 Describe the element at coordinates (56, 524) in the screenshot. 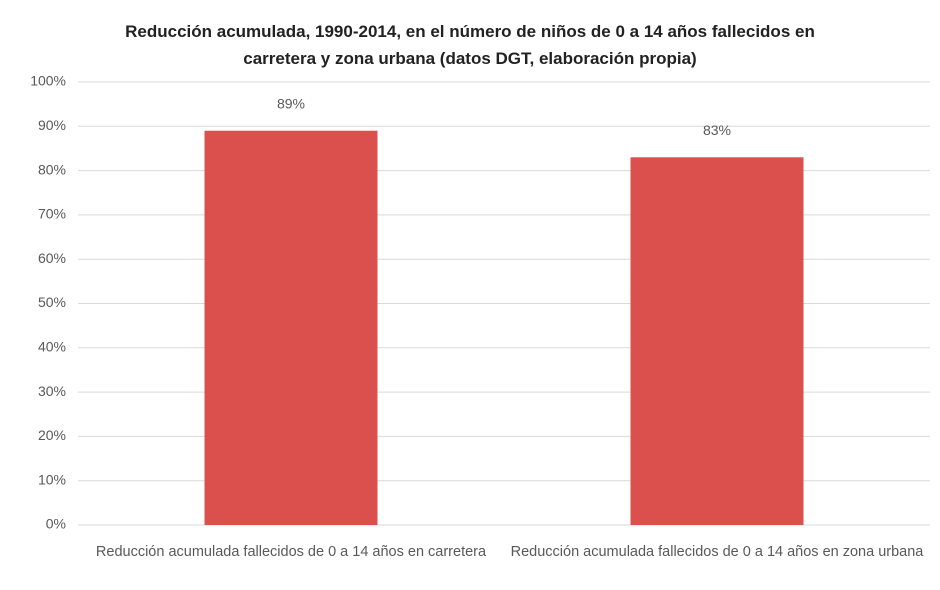

I see `y-tick-label: 0%` at that location.